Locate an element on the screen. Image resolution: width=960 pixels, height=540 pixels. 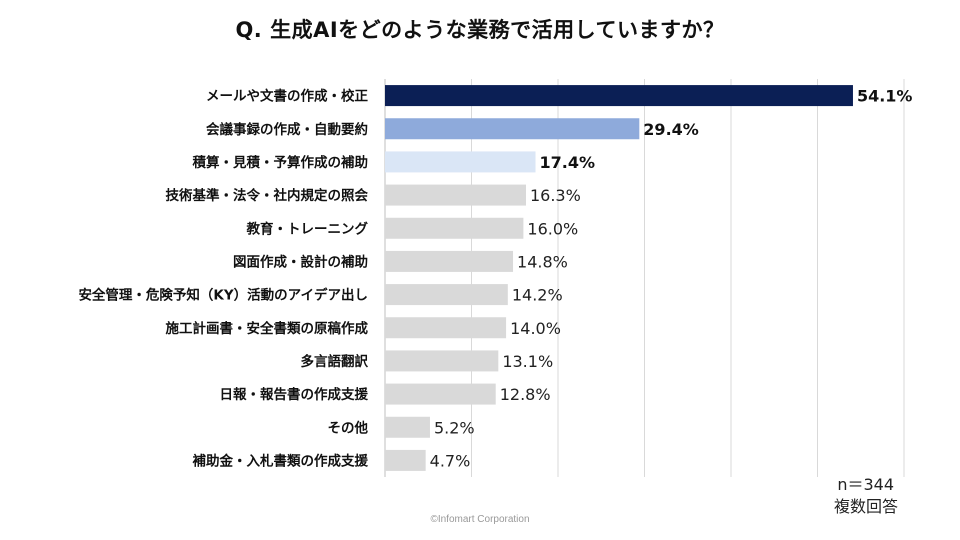
data-label: 13.1% is located at coordinates (527, 361).